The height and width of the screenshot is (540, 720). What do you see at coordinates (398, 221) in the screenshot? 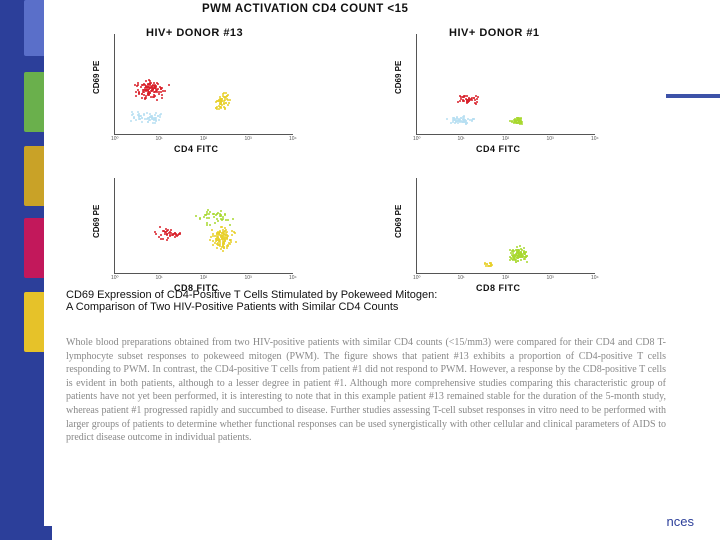
I see `y-axis-label: CD69 PE` at bounding box center [398, 221].